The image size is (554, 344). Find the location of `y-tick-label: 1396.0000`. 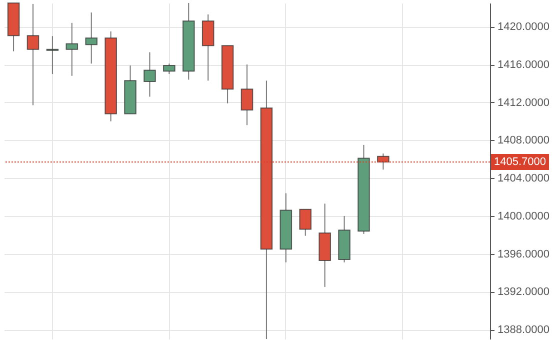

y-tick-label: 1396.0000 is located at coordinates (524, 254).